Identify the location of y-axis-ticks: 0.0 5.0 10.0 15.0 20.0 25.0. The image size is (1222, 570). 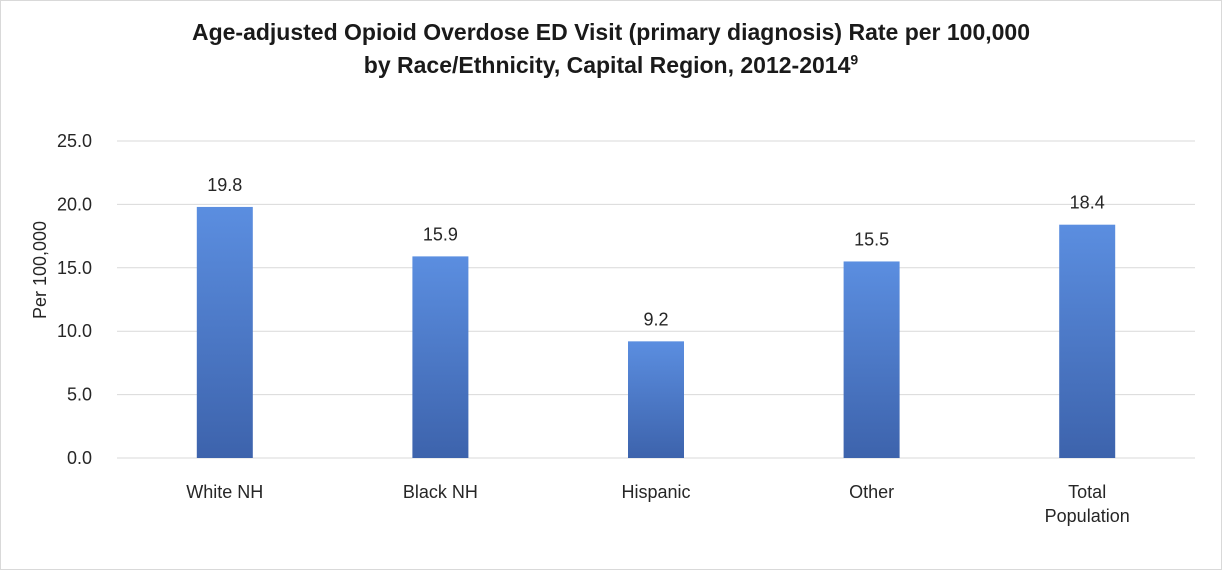
(74, 299).